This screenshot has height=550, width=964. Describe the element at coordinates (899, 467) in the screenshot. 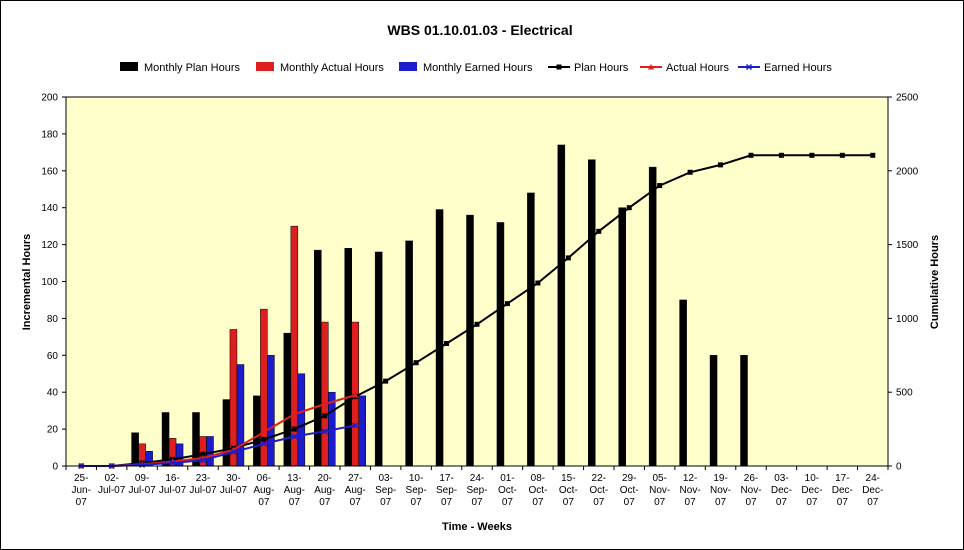

I see `y2-tick-label: 0` at that location.